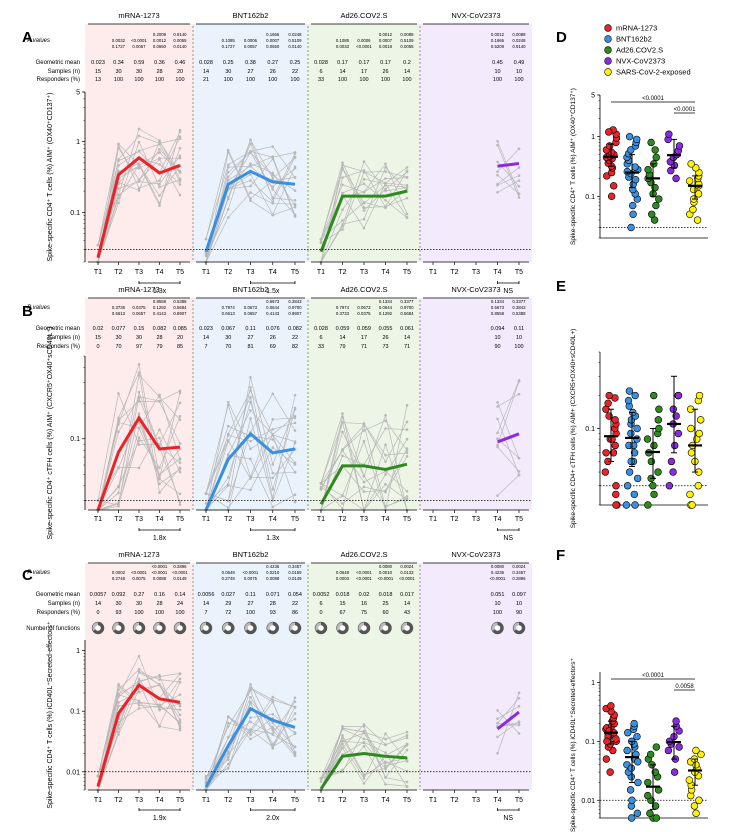 This screenshot has width=732, height=832. I want to click on geometric-mean-value: 0.061, so click(407, 329).